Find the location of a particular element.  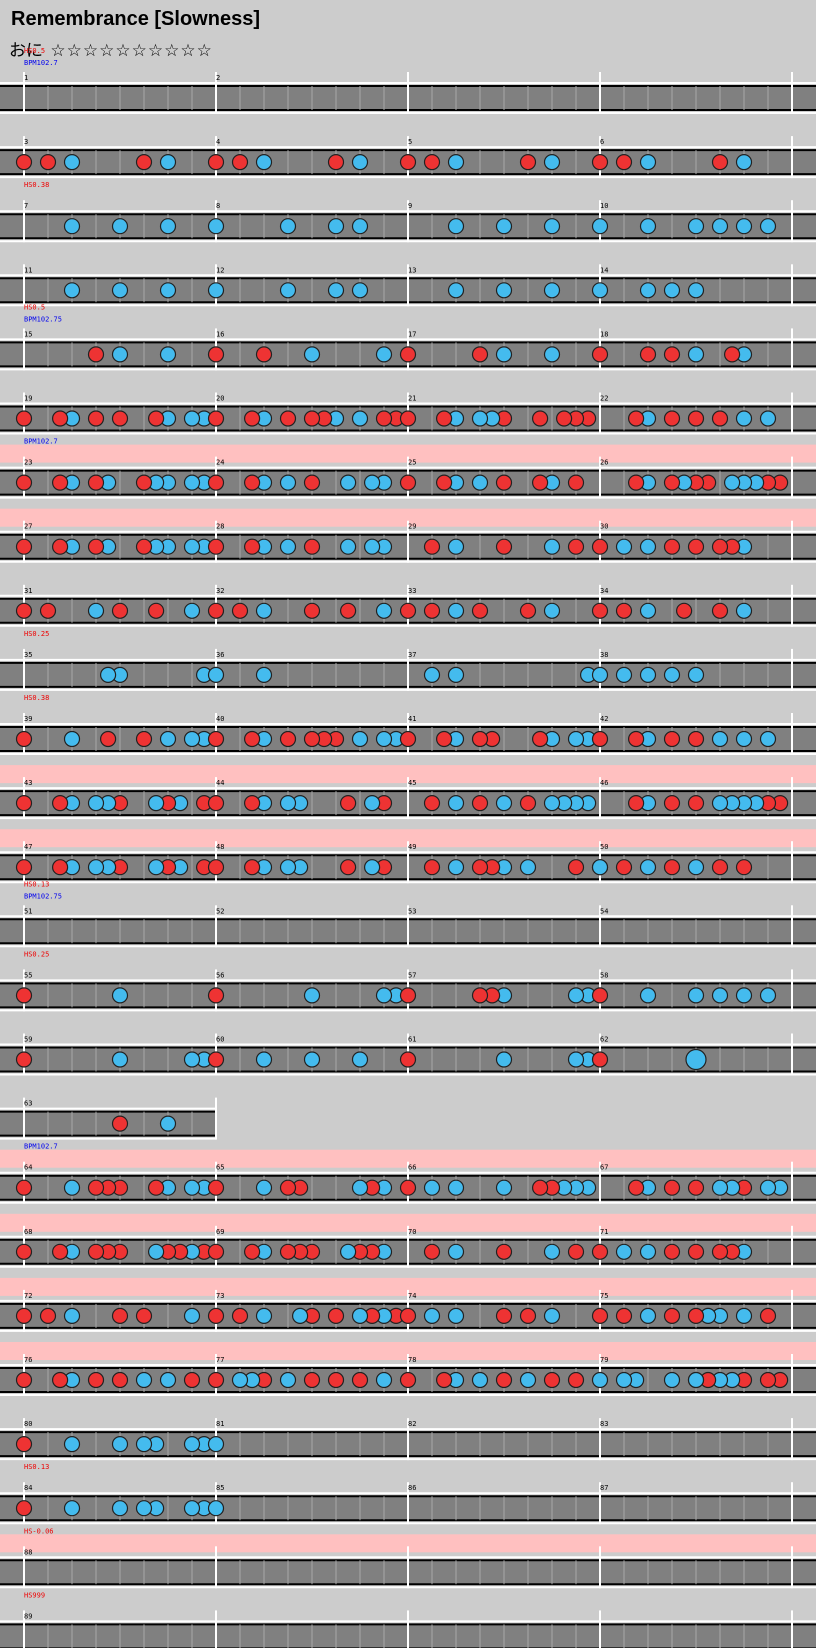

measure-number: 4 is located at coordinates (218, 142).